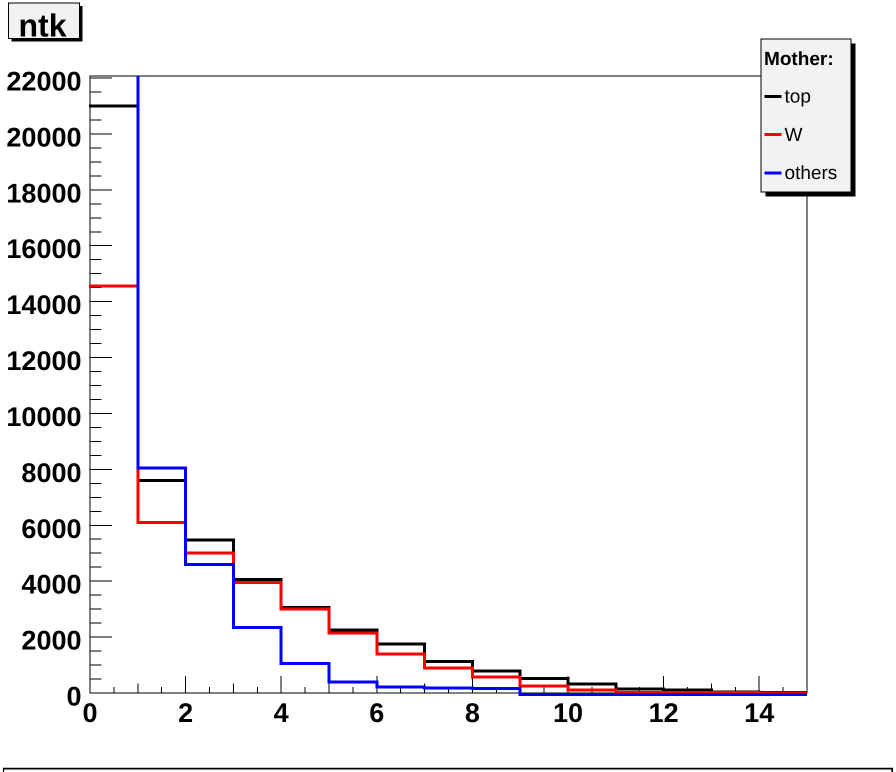  What do you see at coordinates (51, 641) in the screenshot?
I see `svg-text: 2000` at bounding box center [51, 641].